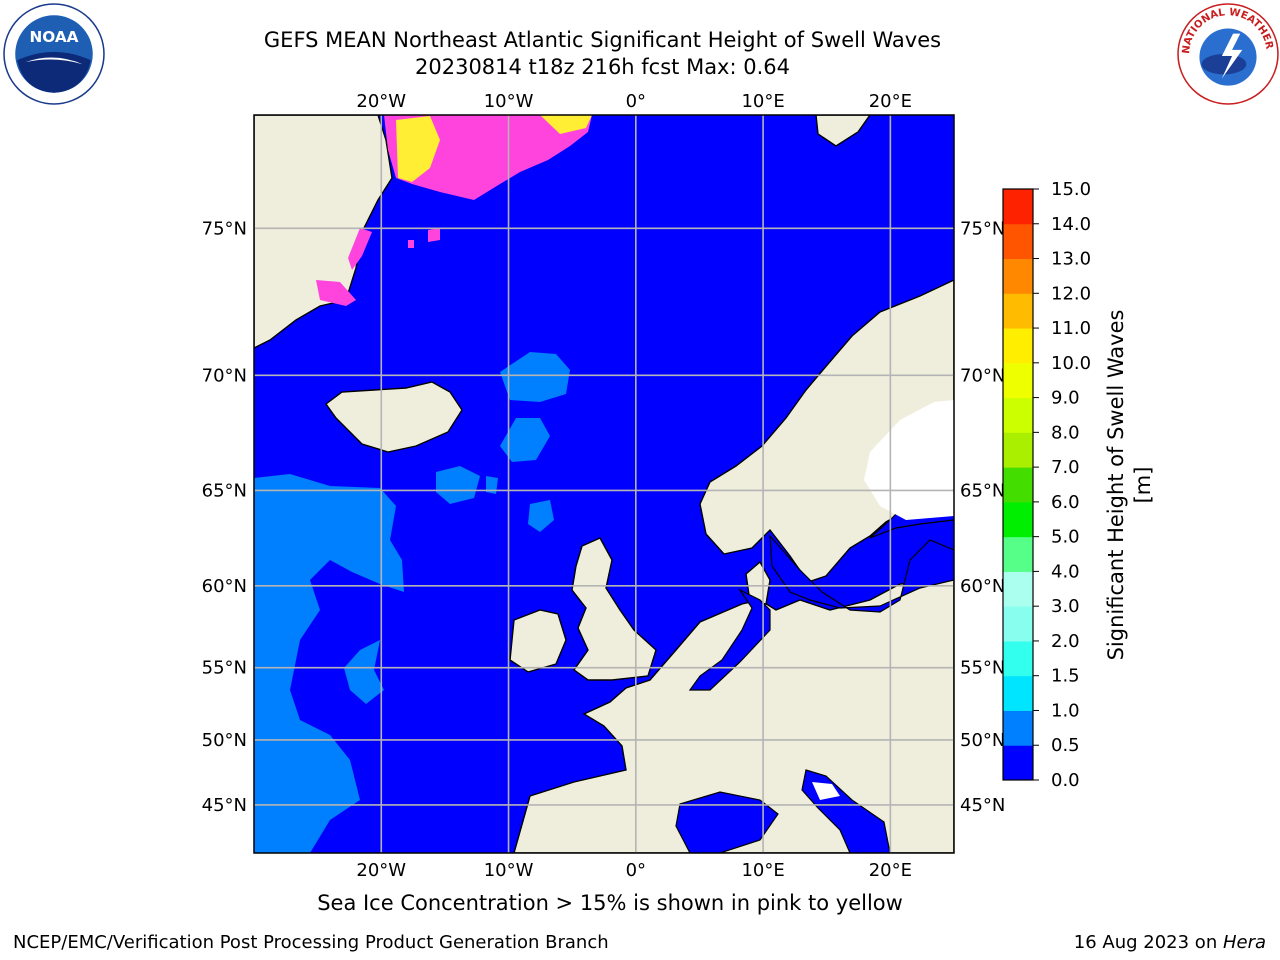 The width and height of the screenshot is (1280, 960). Describe the element at coordinates (53, 37) in the screenshot. I see `noaa-logo-text: NOAA` at that location.